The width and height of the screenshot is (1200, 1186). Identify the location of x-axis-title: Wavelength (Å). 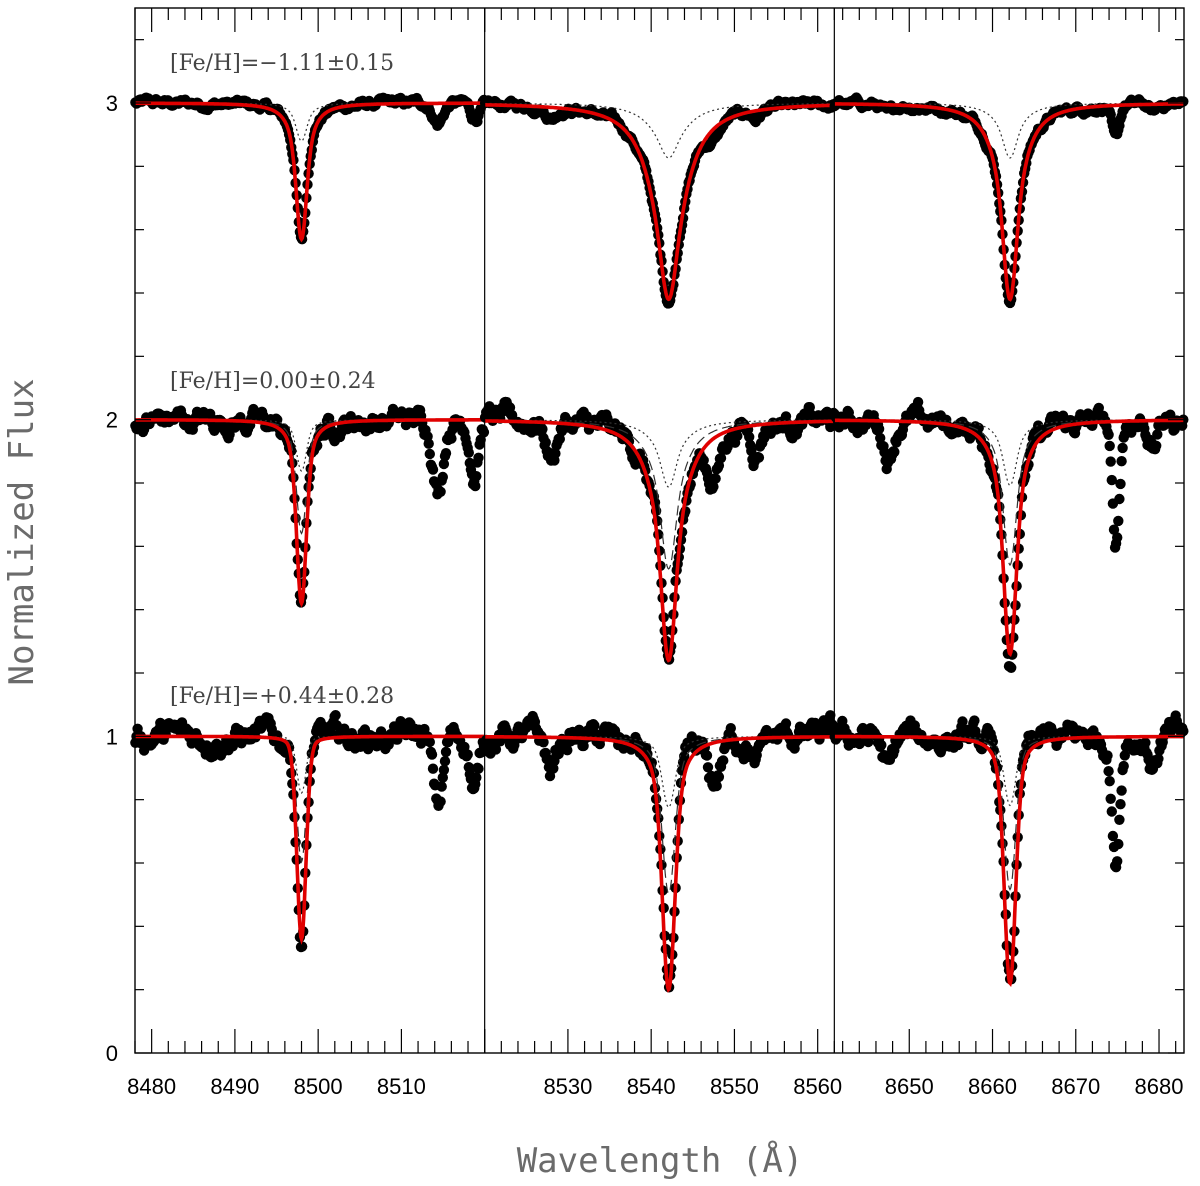
(660, 1160).